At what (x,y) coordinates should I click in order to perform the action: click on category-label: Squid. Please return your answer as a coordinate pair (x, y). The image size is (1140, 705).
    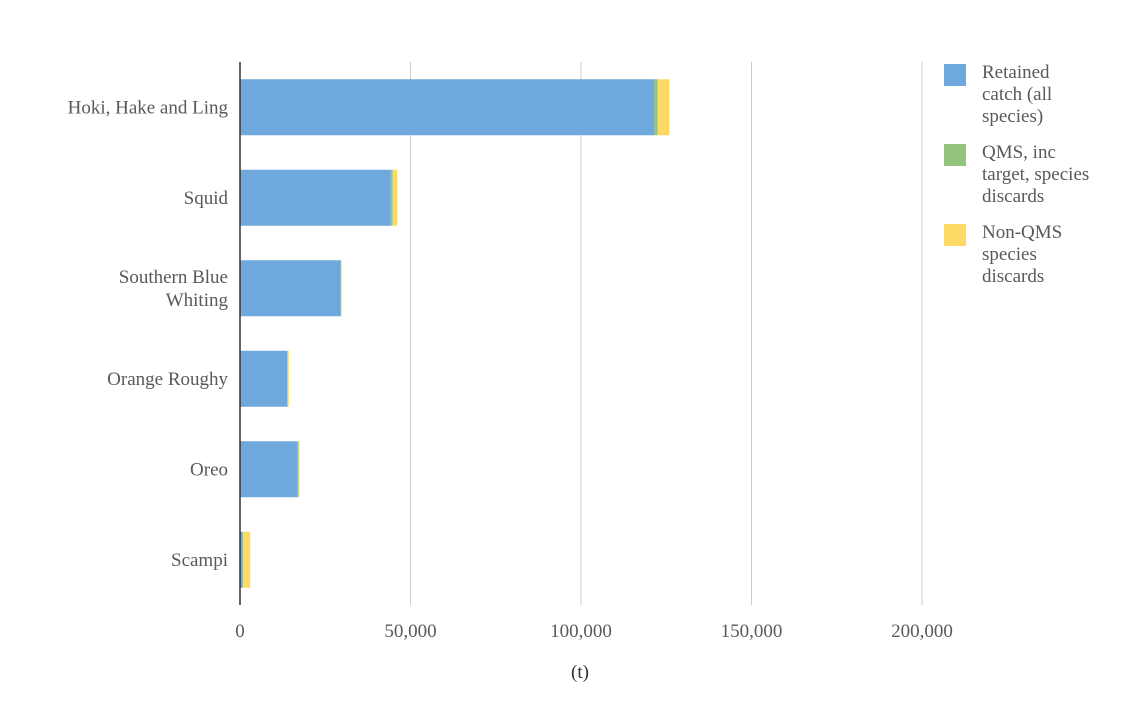
    Looking at the image, I should click on (206, 198).